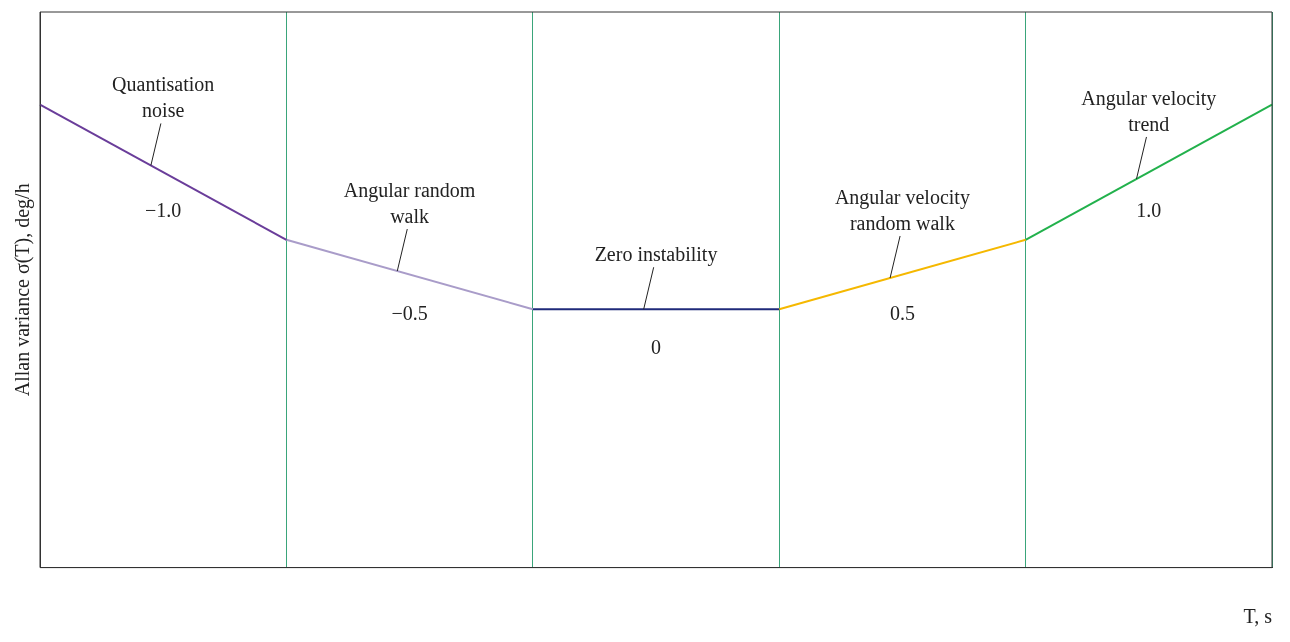  I want to click on series-label: Angular velocity random walk, so click(902, 209).